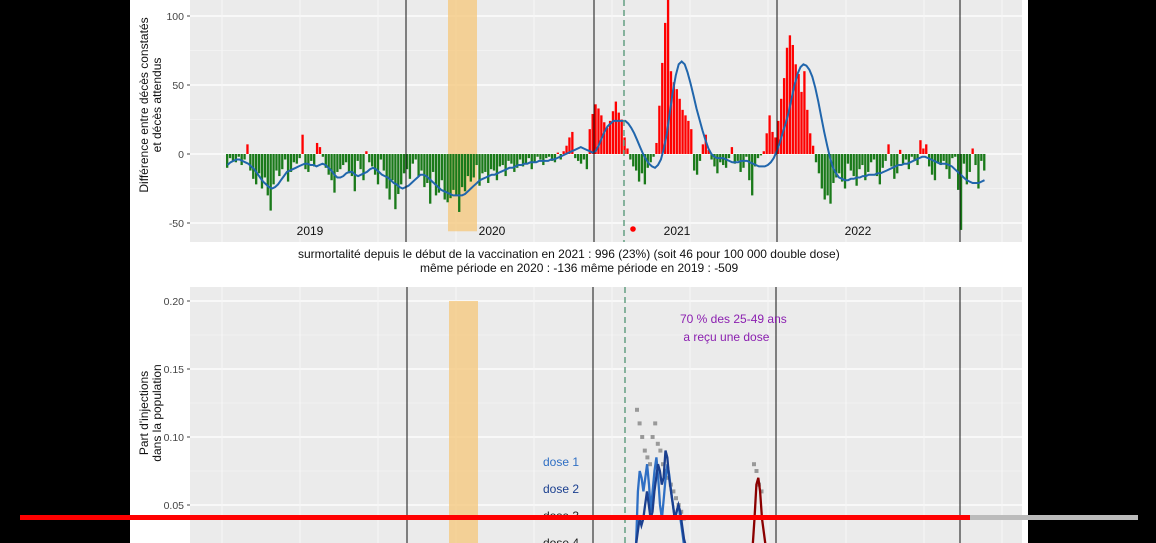  I want to click on legend-label: dose 4, so click(561, 539).